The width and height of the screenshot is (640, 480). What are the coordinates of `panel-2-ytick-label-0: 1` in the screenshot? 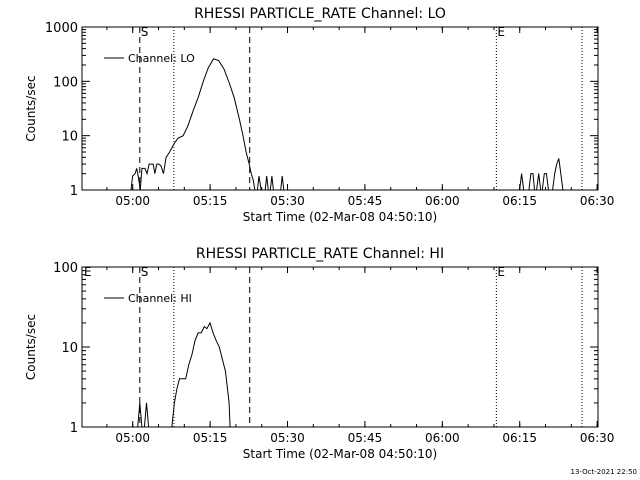 It's located at (74, 428).